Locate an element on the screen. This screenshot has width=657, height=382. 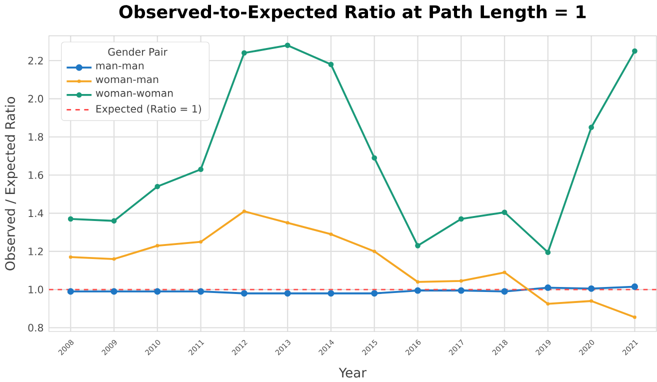
legend-label: Expected (Ratio = 1) is located at coordinates (149, 109).